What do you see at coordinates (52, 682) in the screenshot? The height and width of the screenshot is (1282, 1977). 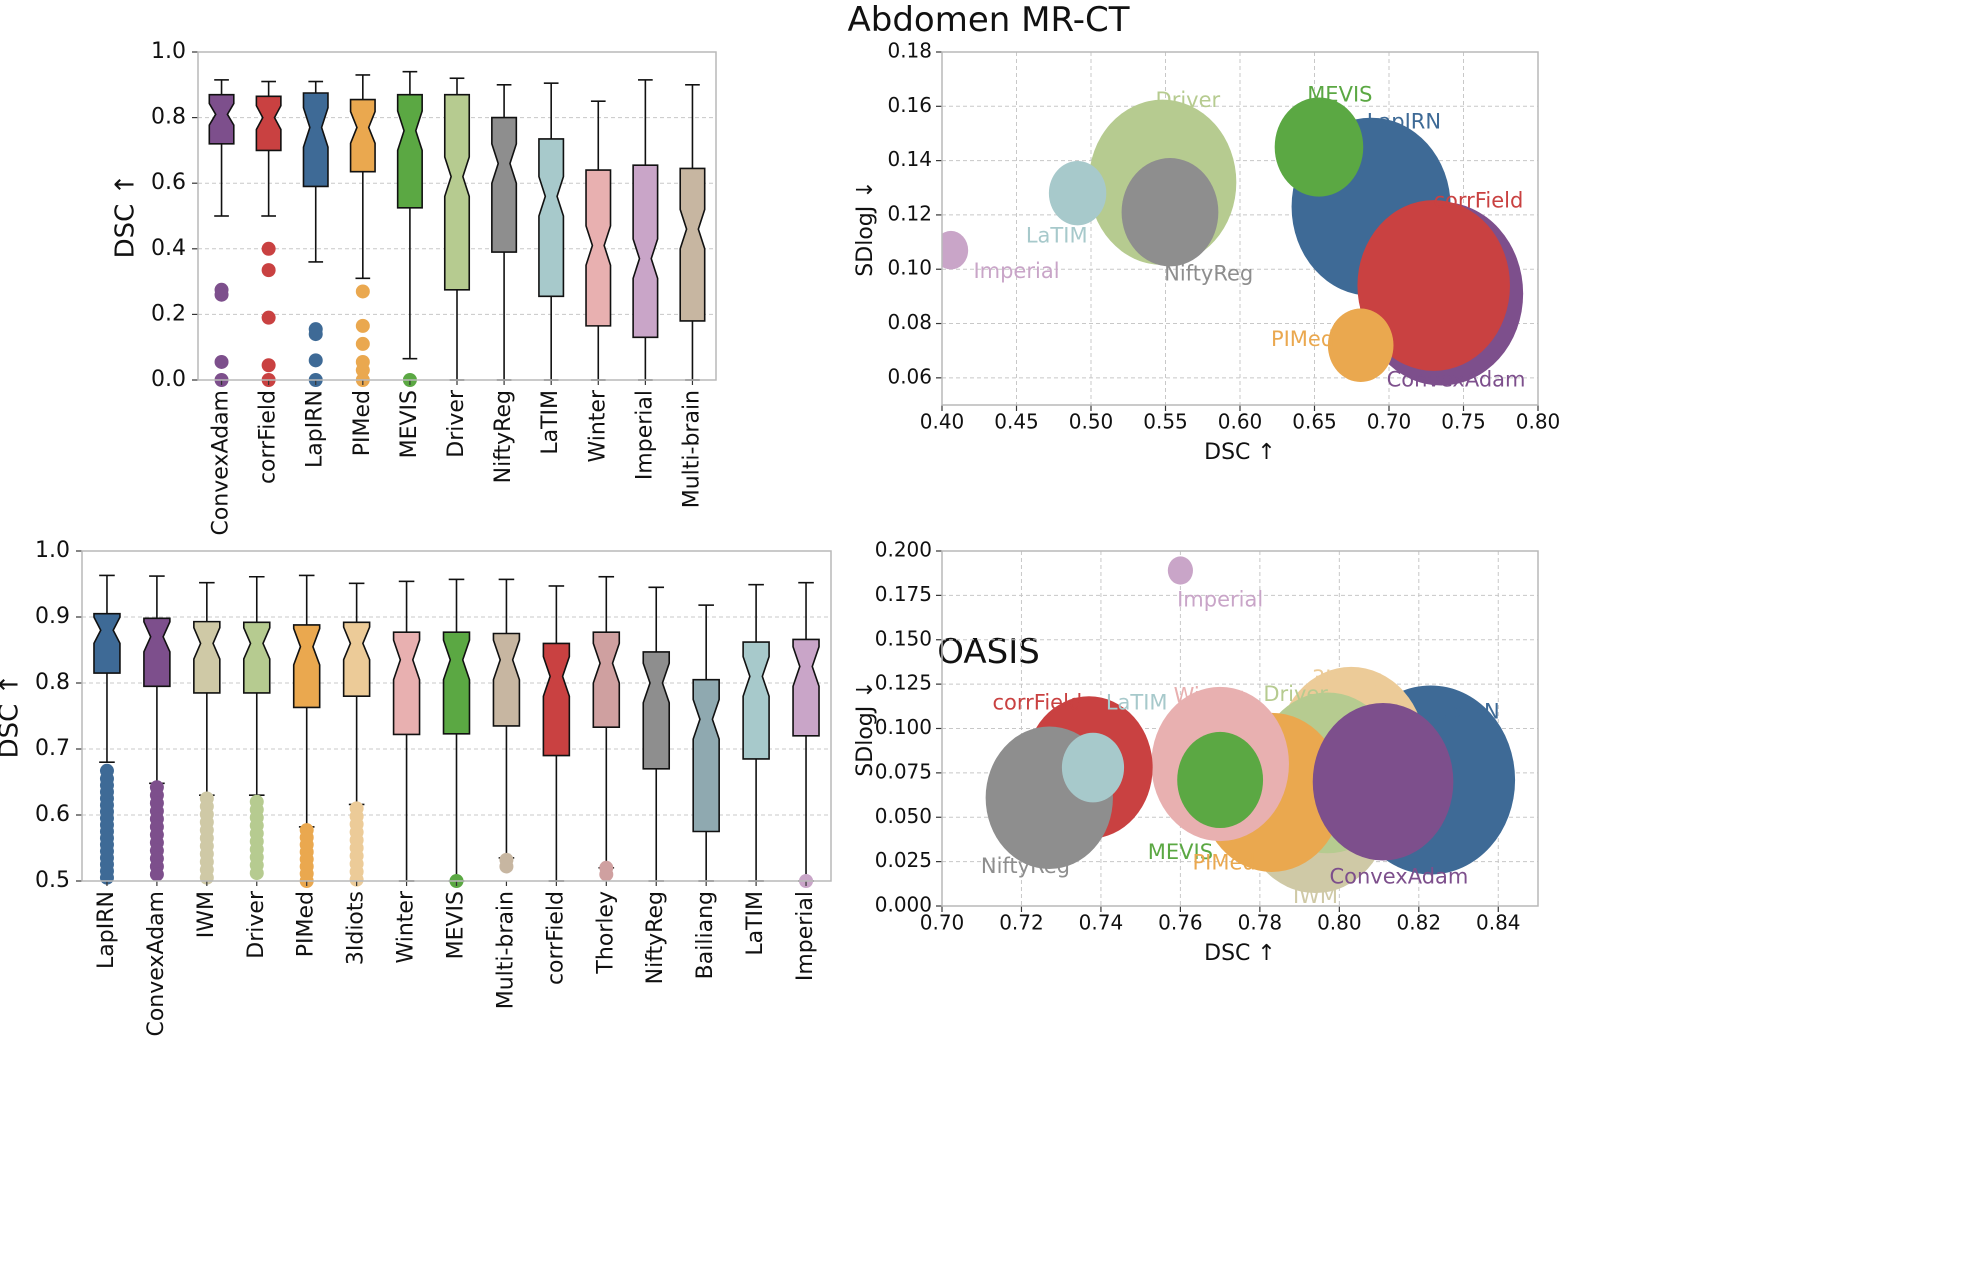 I see `oasis-boxplot-ytick-label: 0.8` at bounding box center [52, 682].